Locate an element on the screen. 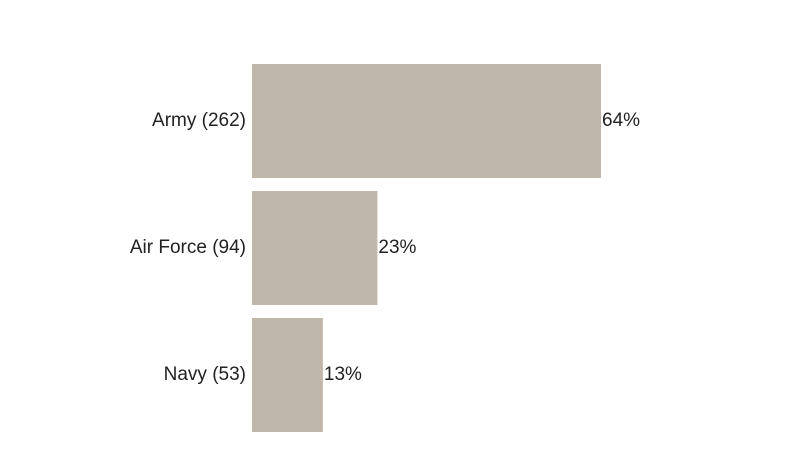  category-label-2: Navy (53) is located at coordinates (205, 374).